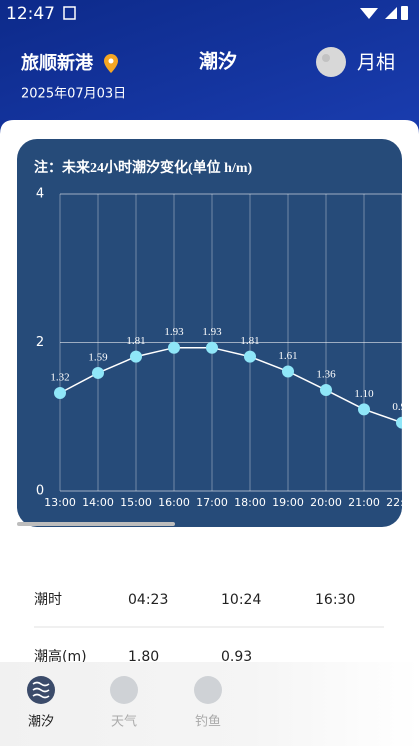 This screenshot has height=746, width=419. Describe the element at coordinates (143, 657) in the screenshot. I see `table-cell: 1.80` at that location.